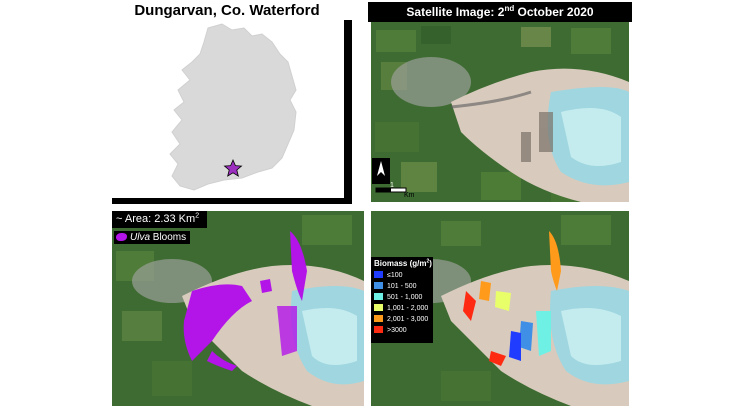 The image size is (735, 415). Describe the element at coordinates (455, 12) in the screenshot. I see `satellite-header-prefix: Satellite Image: 2` at that location.